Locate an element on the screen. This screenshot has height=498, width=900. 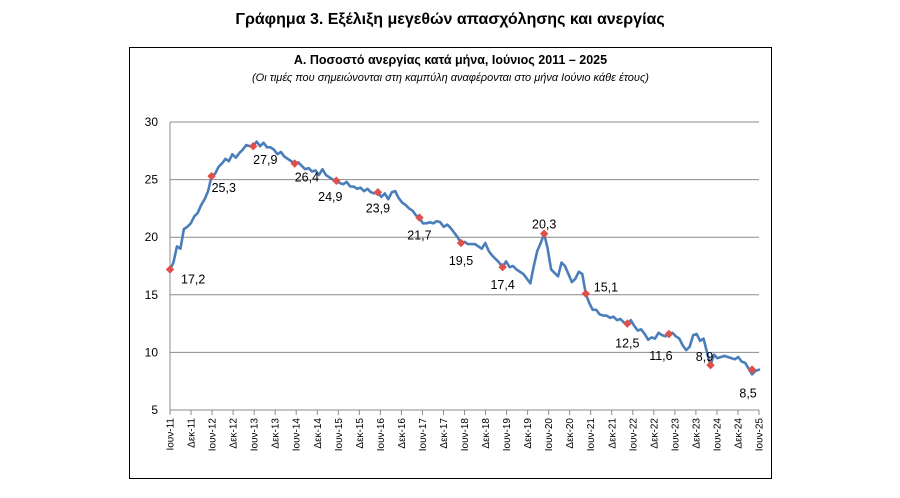
x-tick-label: Δεκ-12 is located at coordinates (234, 433).